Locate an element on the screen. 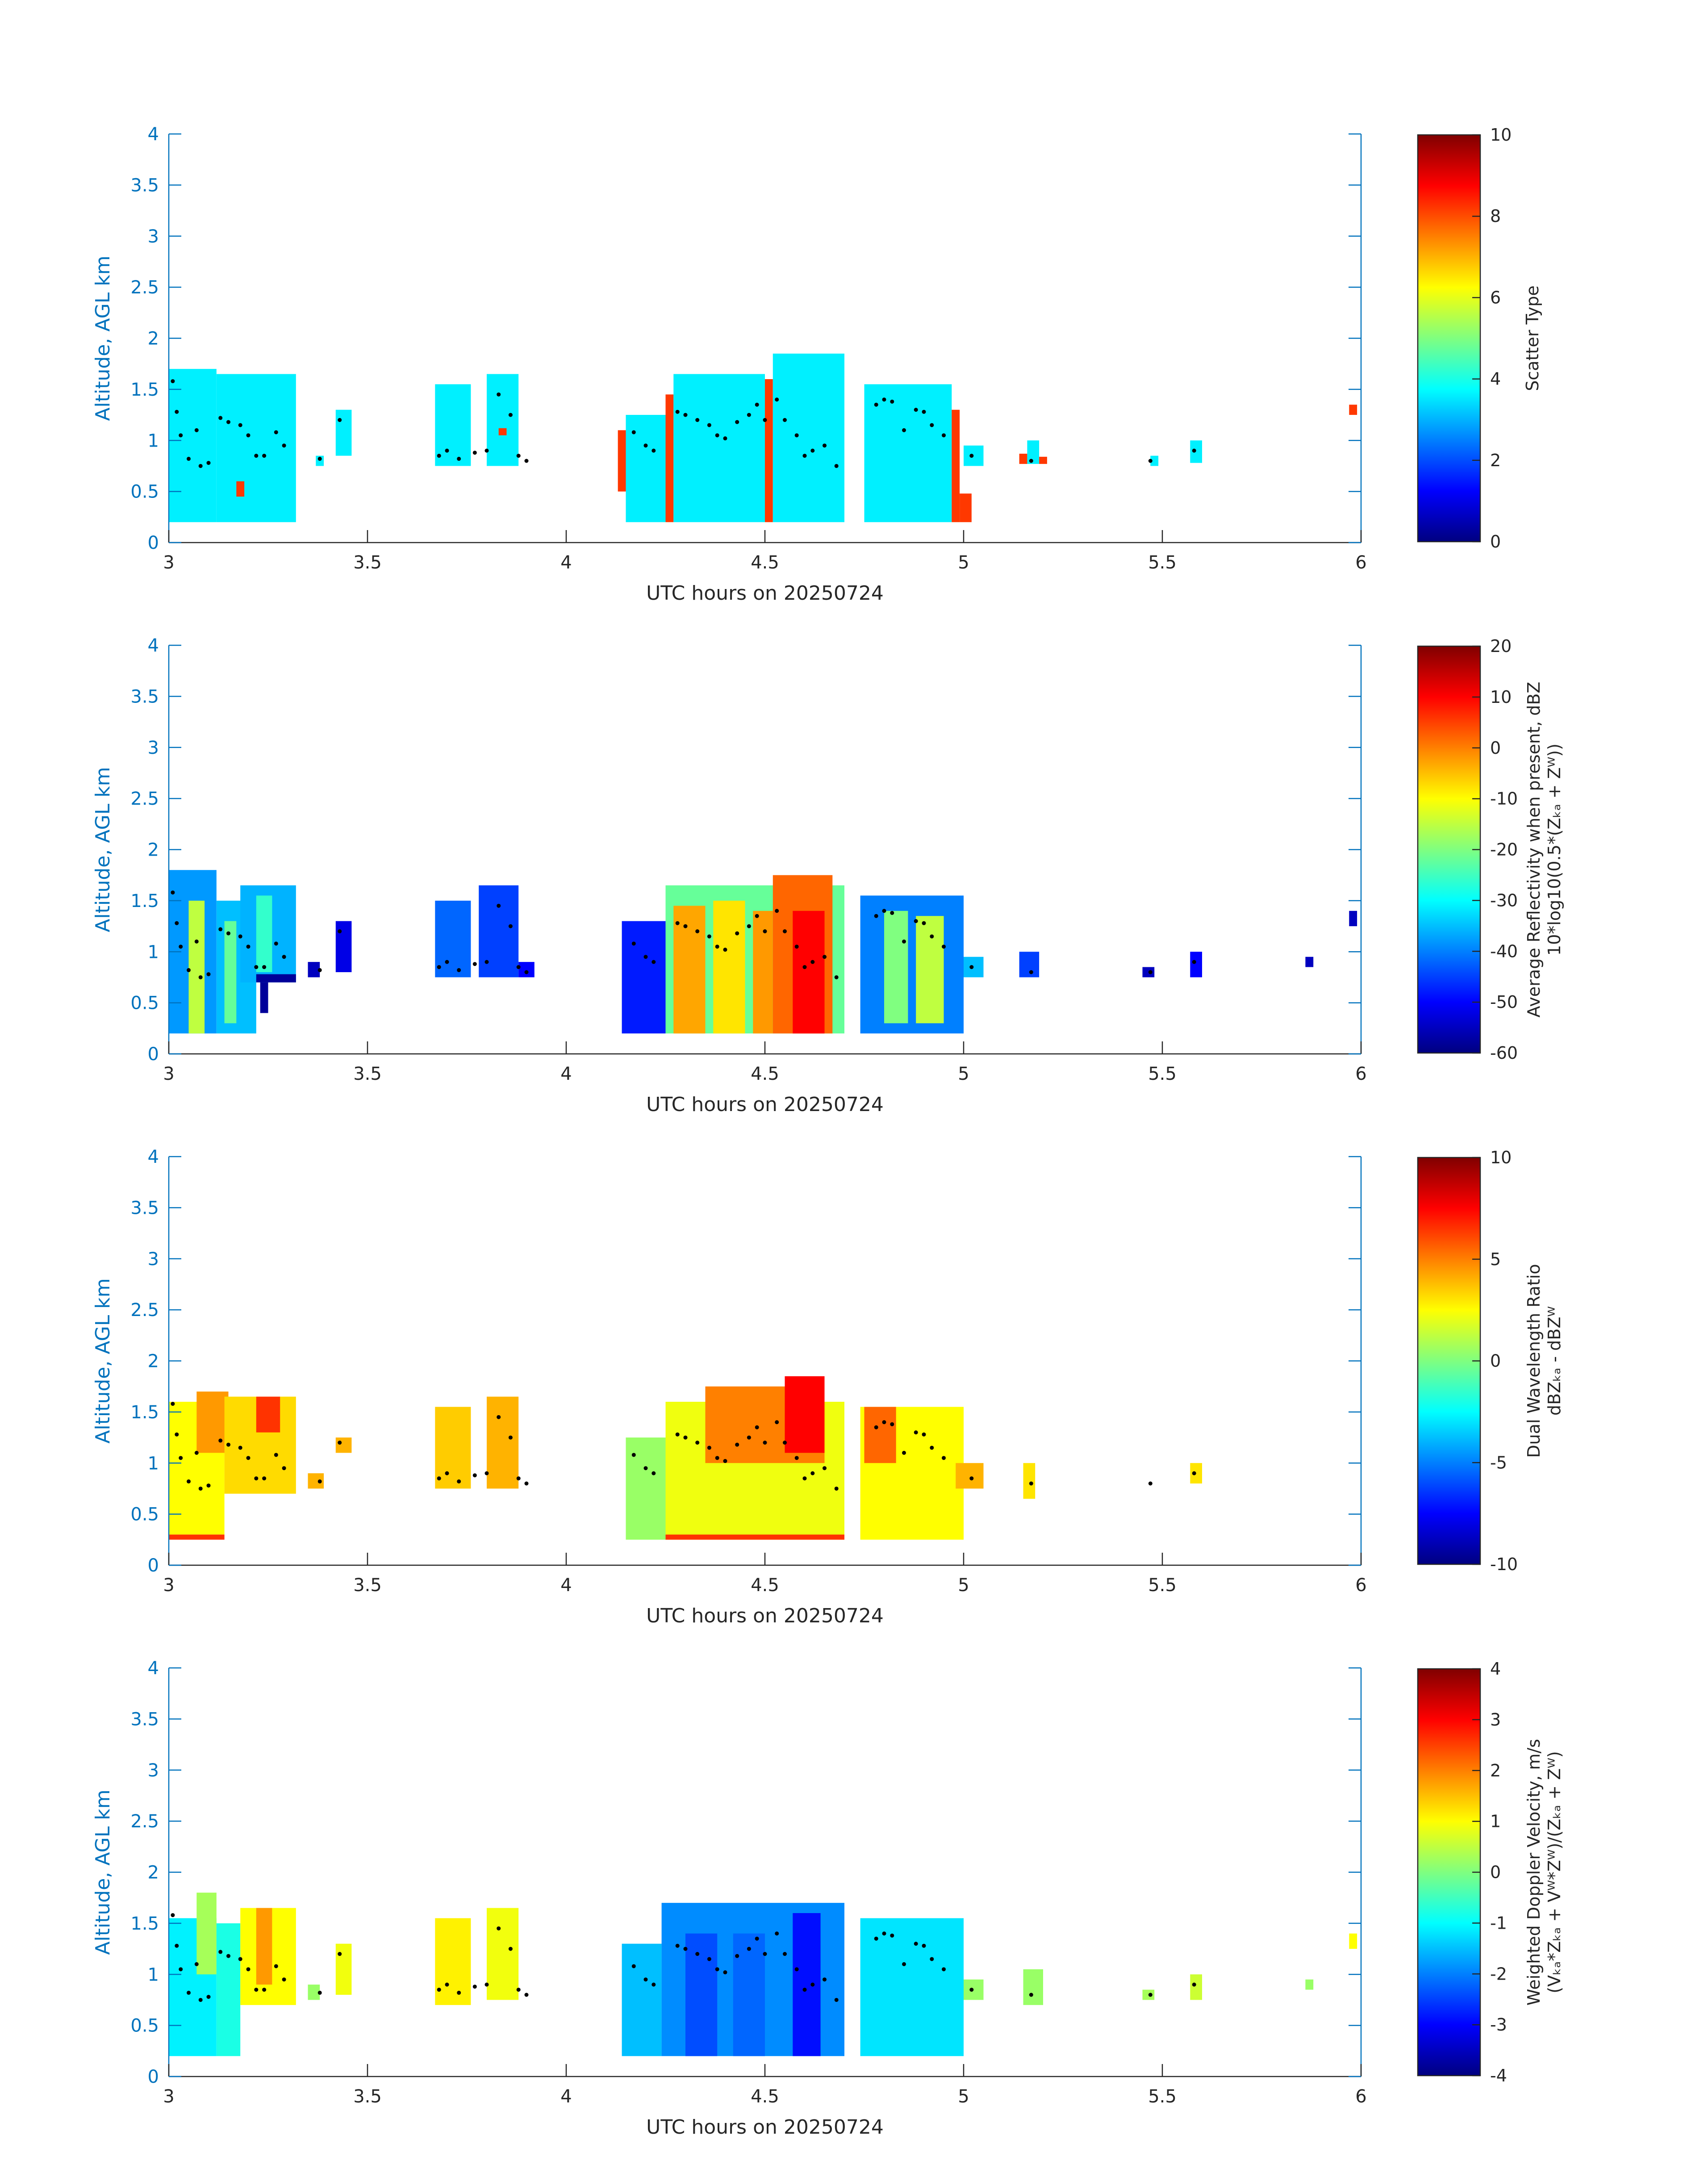 The image size is (1708, 2177). colorbar-label: Average Reflectivity when present, dBZ is located at coordinates (1534, 850).